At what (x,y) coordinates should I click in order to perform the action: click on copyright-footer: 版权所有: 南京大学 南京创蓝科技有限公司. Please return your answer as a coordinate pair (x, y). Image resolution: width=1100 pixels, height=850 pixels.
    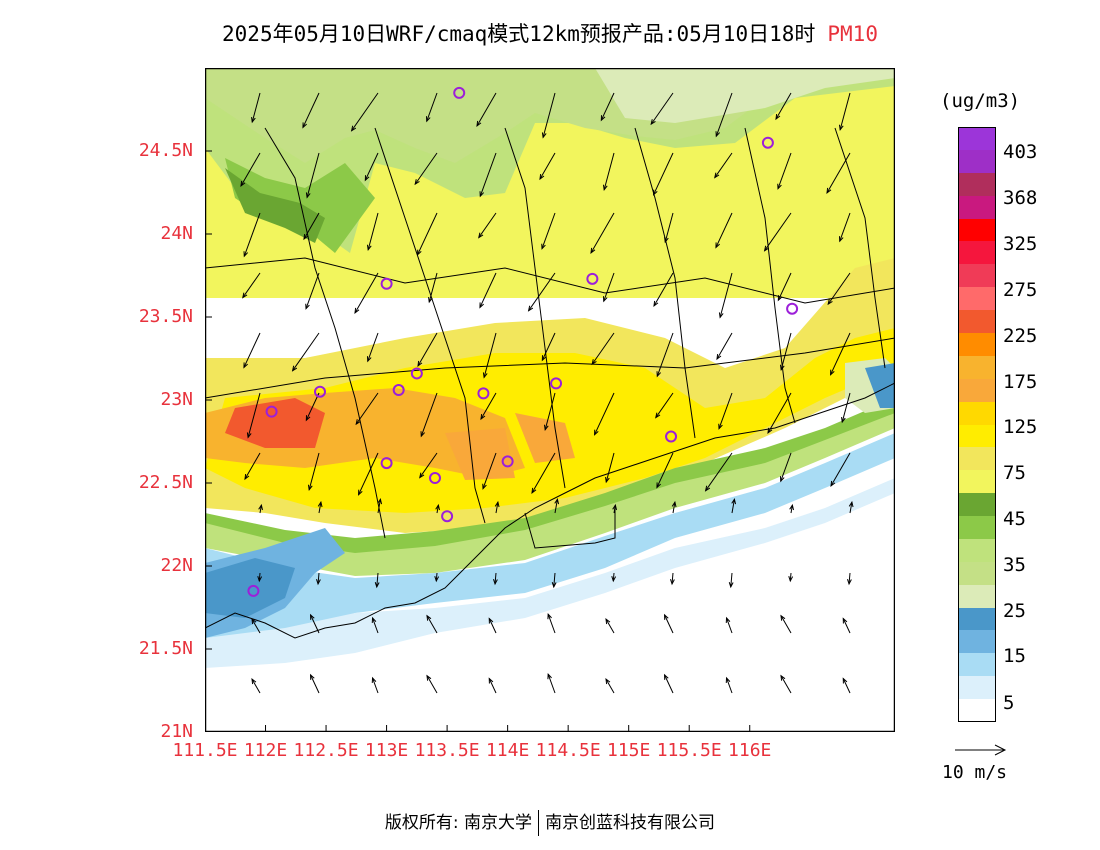
    Looking at the image, I should click on (550, 822).